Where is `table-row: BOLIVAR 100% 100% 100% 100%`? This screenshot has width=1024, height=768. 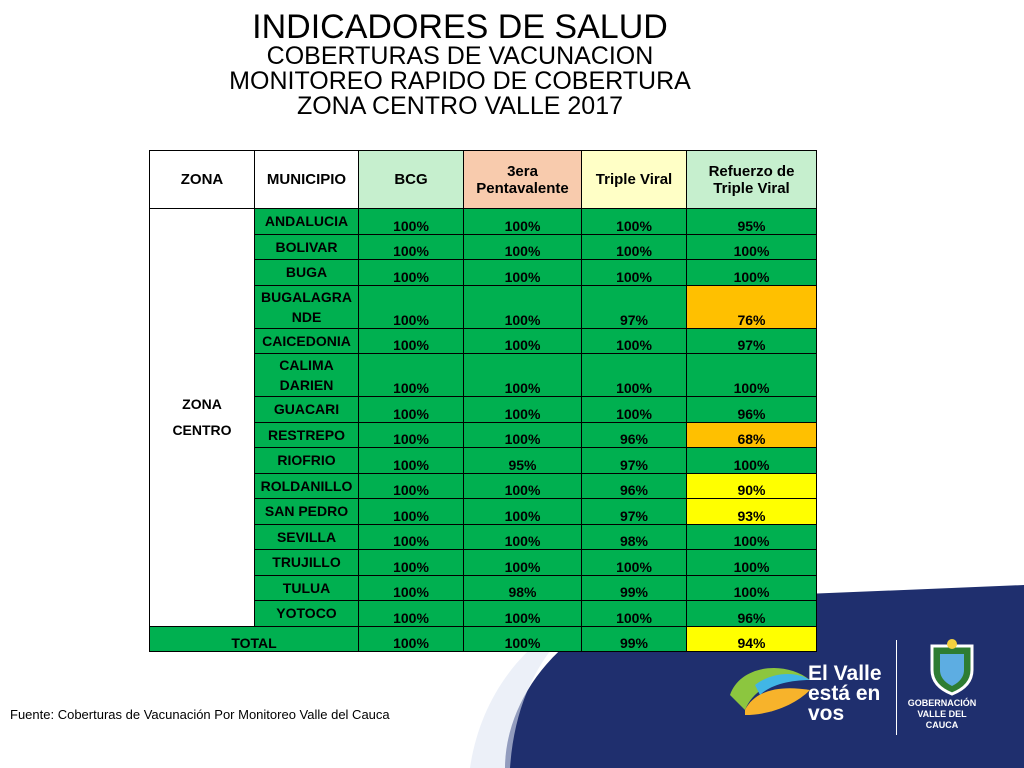
table-row: BOLIVAR 100% 100% 100% 100% is located at coordinates (483, 246).